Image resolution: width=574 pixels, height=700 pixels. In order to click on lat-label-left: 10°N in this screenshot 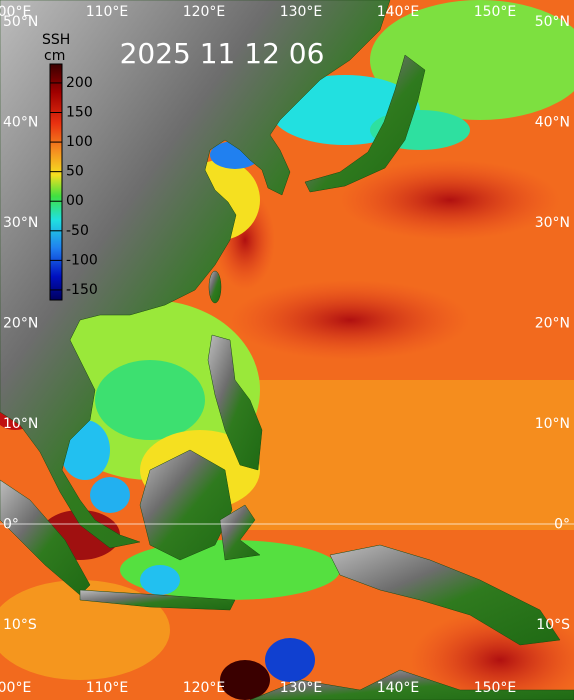, I will do `click(20, 424)`.